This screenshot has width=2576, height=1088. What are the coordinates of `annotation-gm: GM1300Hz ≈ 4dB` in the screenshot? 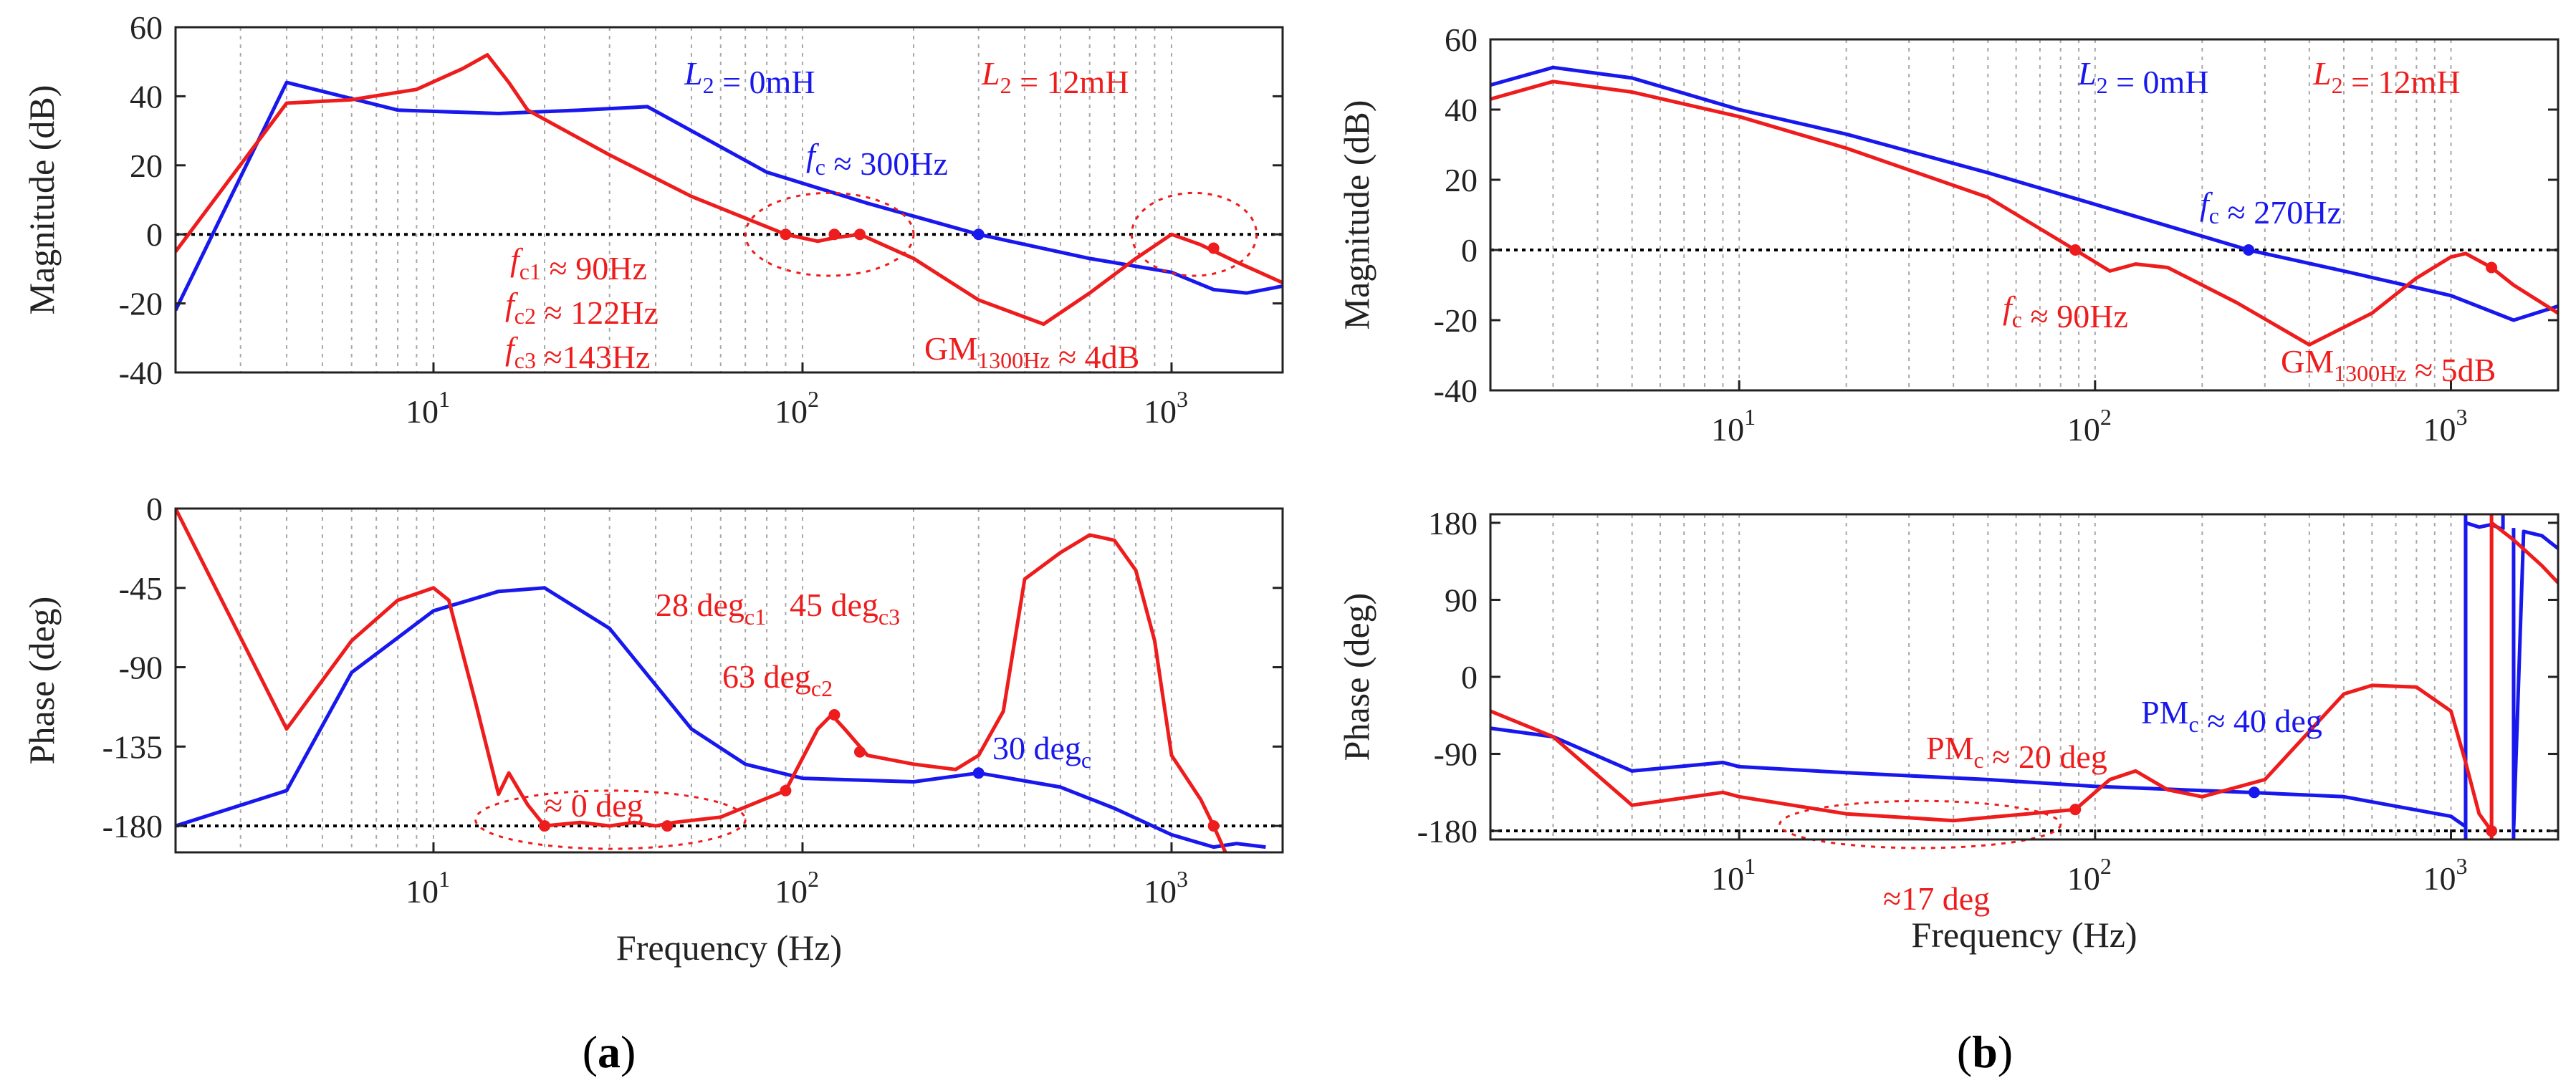 It's located at (1031, 353).